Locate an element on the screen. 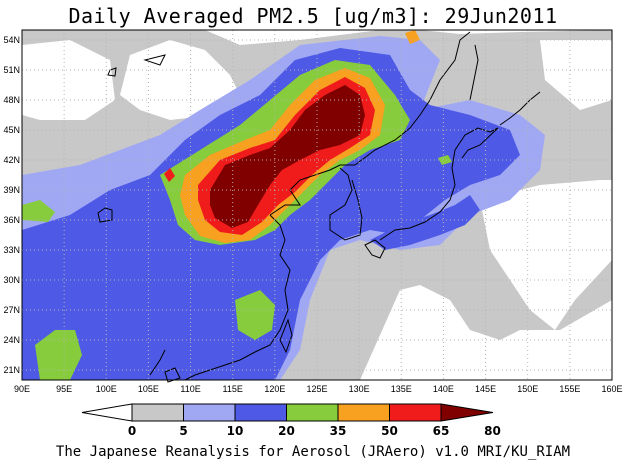  longitude-label: 105E is located at coordinates (148, 389).